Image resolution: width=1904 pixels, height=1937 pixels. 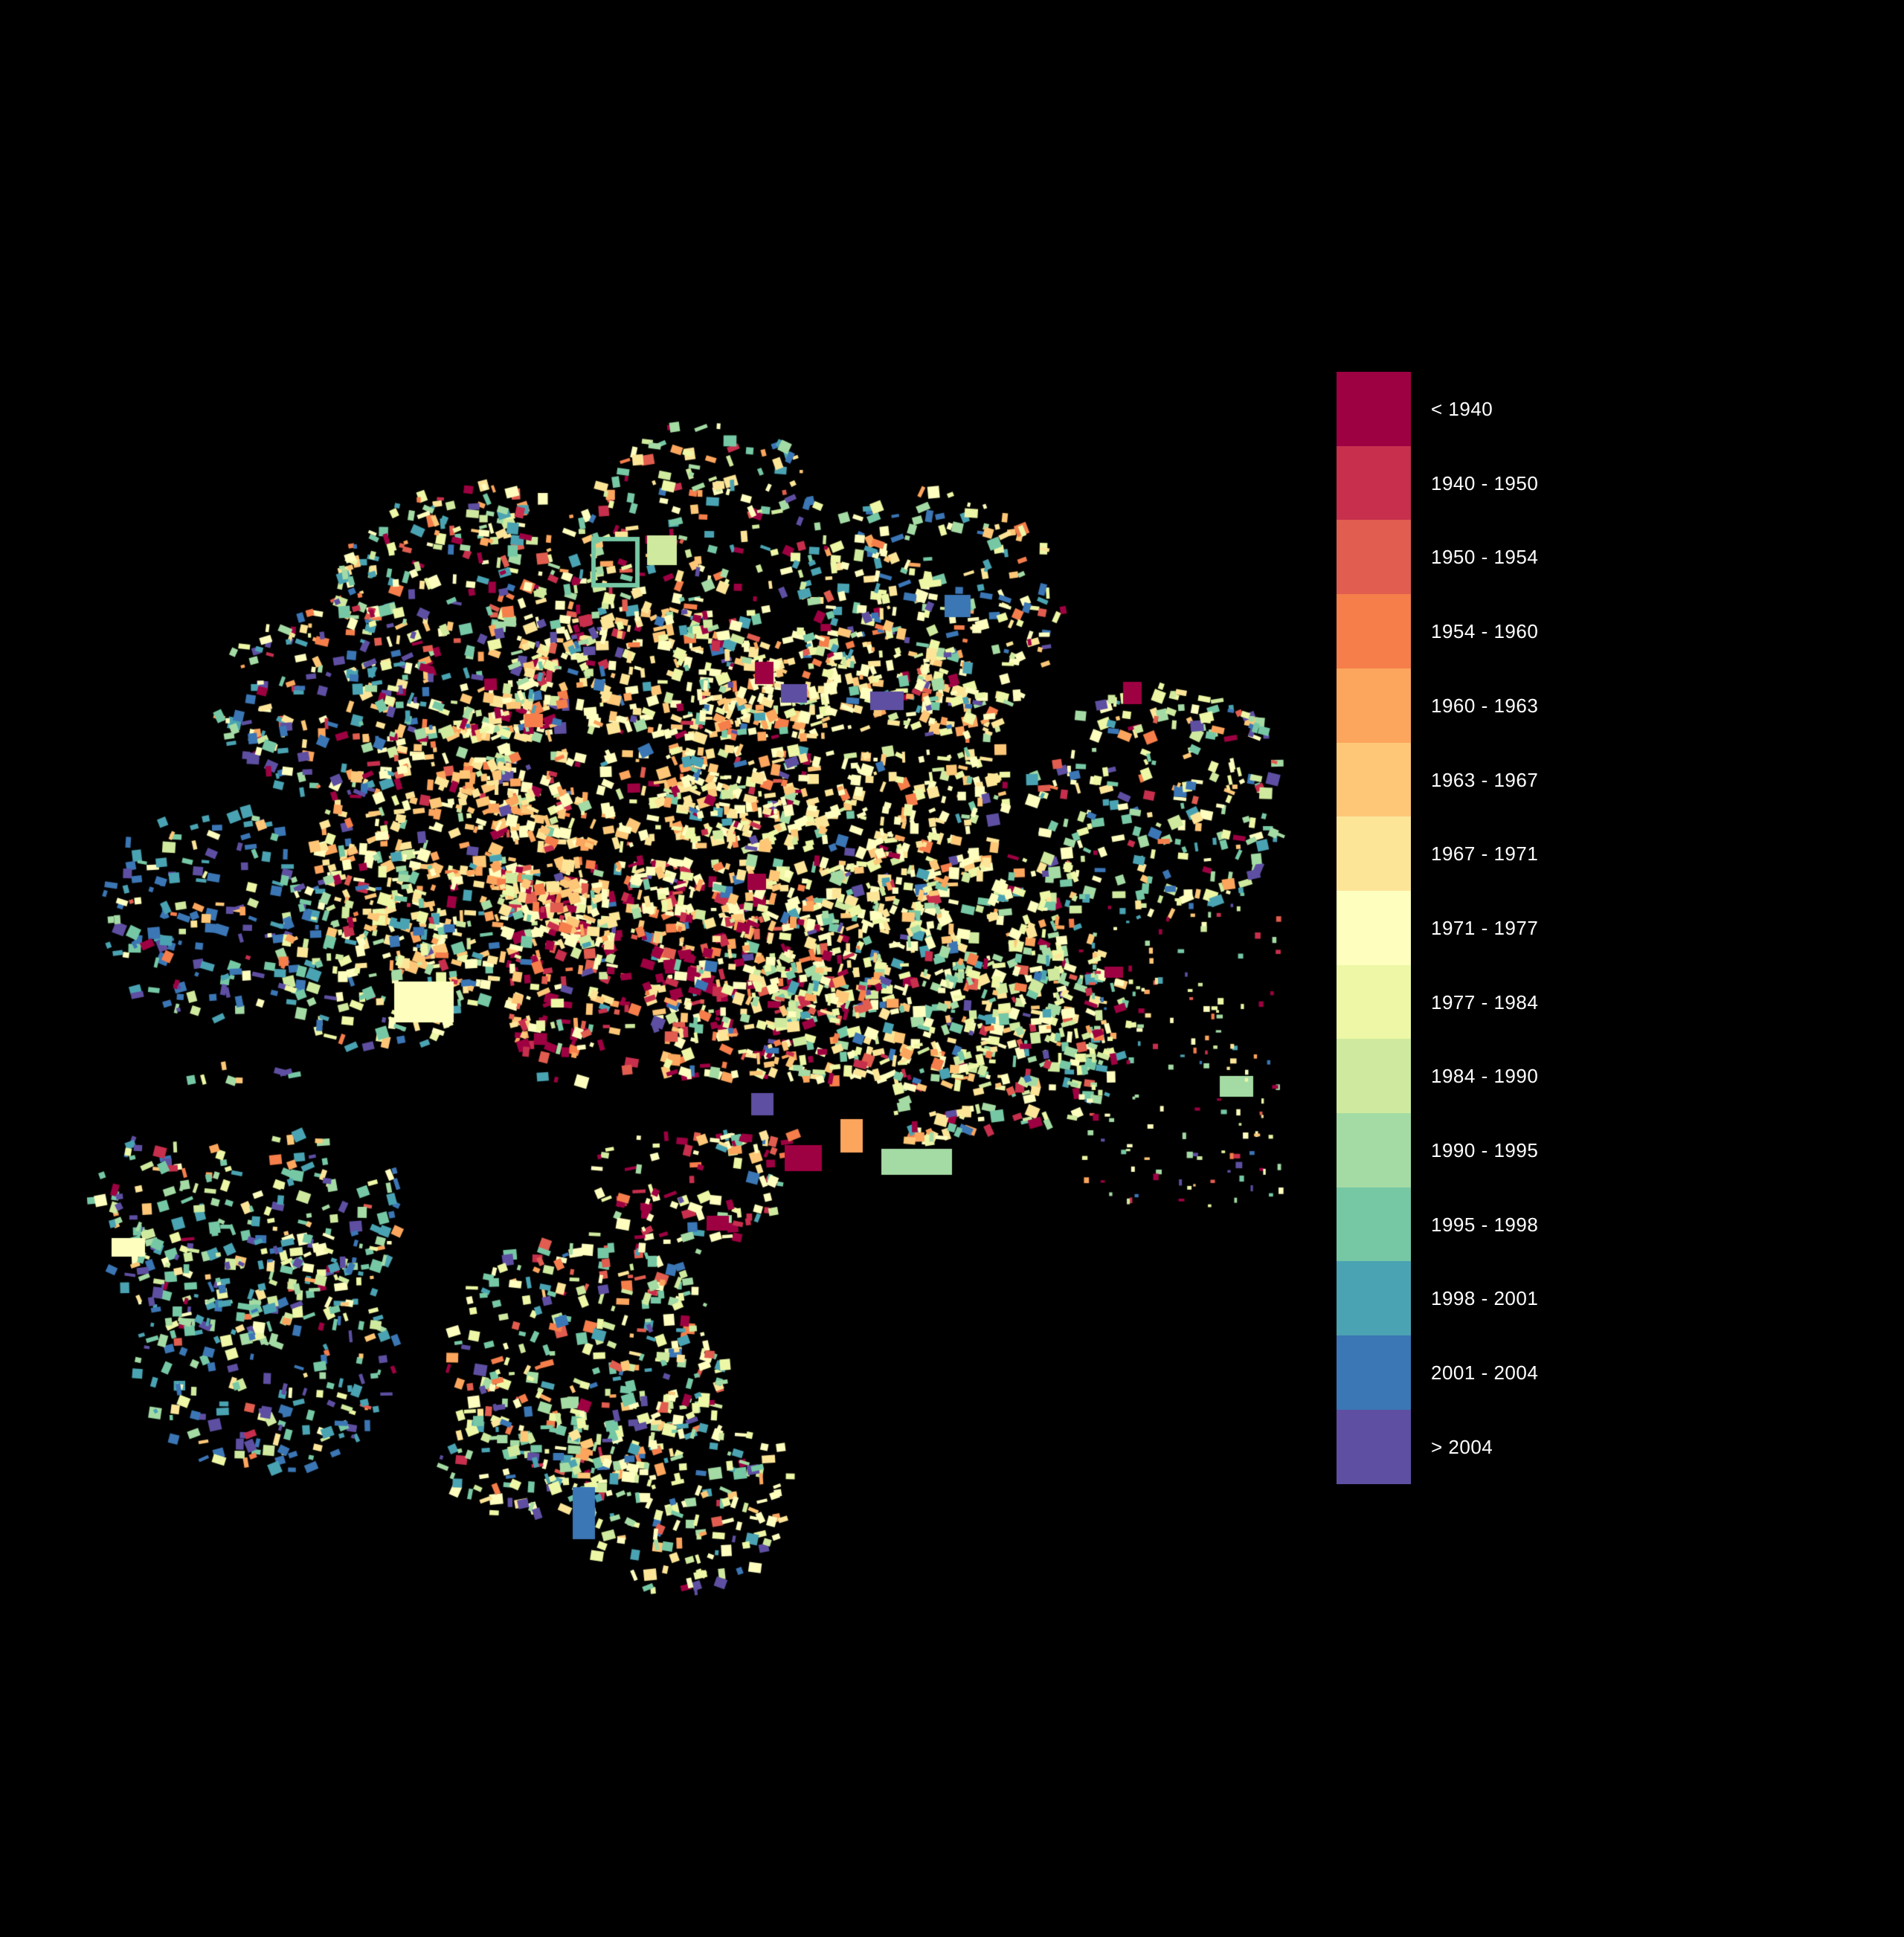 I want to click on legend-label: 1998 - 2001, so click(x=1485, y=1298).